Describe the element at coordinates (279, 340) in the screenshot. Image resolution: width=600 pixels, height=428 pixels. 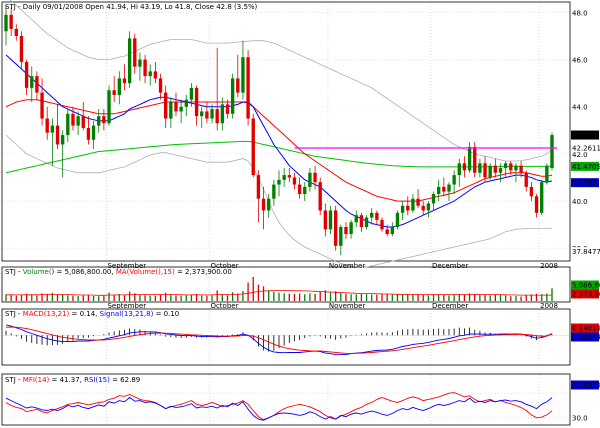
I see `signal-line` at that location.